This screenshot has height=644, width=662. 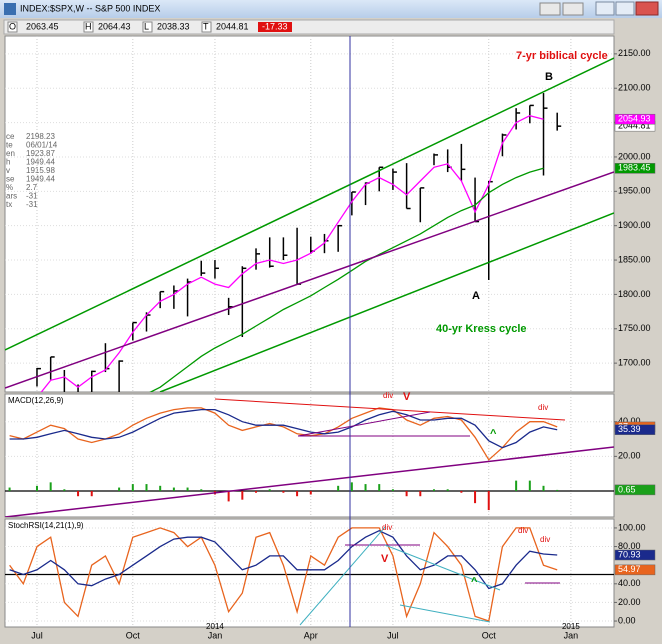 I want to click on y-tick-label: 80.00, so click(x=629, y=546).